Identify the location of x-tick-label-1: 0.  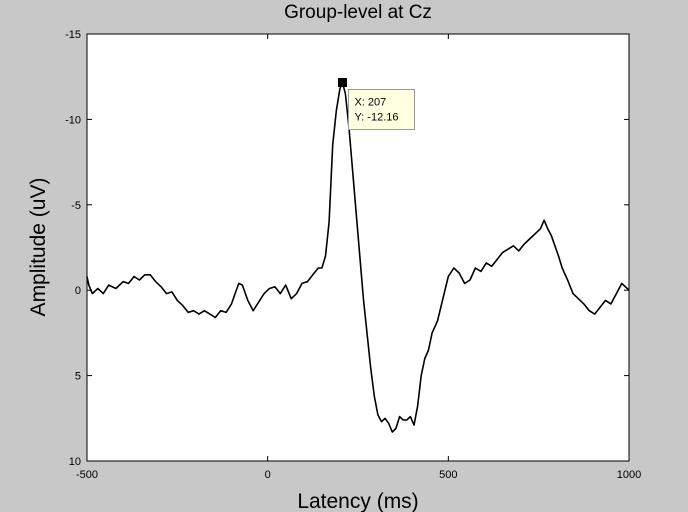
(268, 475).